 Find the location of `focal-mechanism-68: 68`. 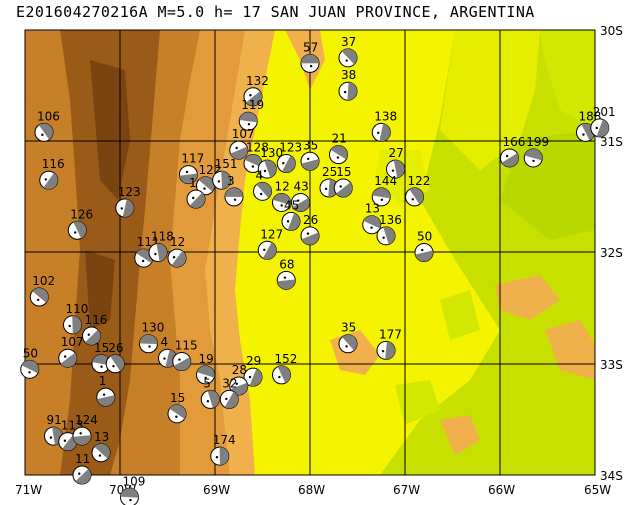

focal-mechanism-68: 68 is located at coordinates (286, 273).